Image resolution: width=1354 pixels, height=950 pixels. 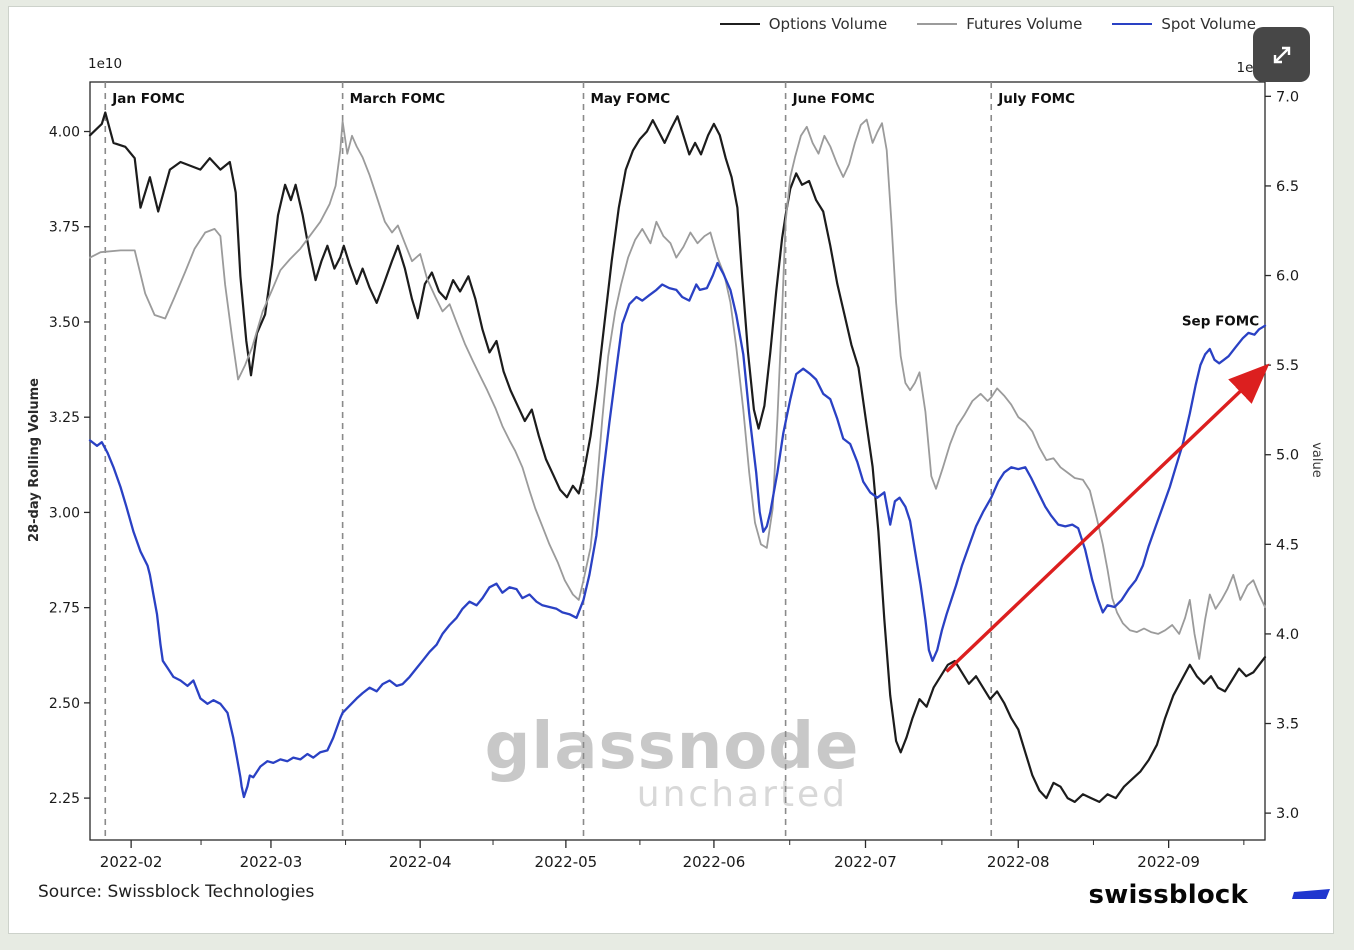 I want to click on legend-label: Futures Volume, so click(x=1024, y=24).